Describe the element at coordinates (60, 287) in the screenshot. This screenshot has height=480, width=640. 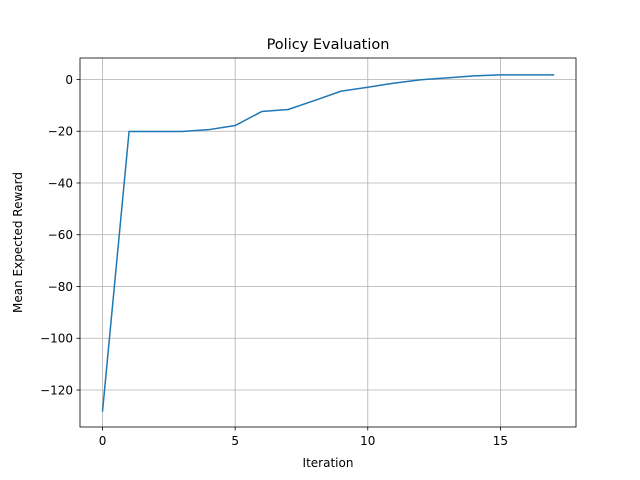
I see `y-tick-label: −80` at that location.